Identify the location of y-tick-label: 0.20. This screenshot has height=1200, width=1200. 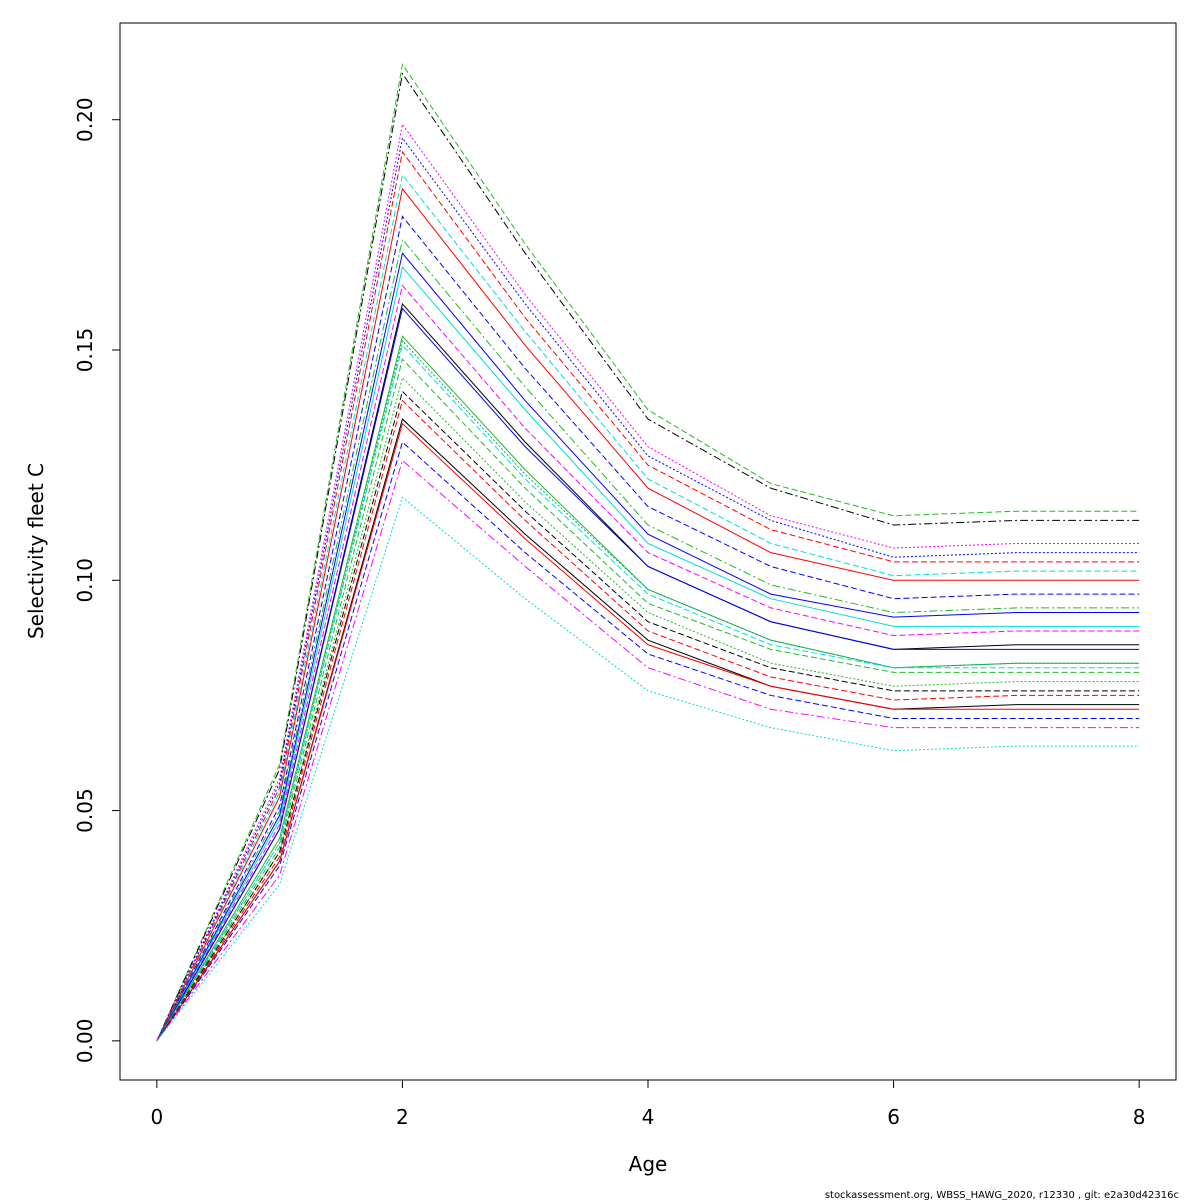
(85, 119).